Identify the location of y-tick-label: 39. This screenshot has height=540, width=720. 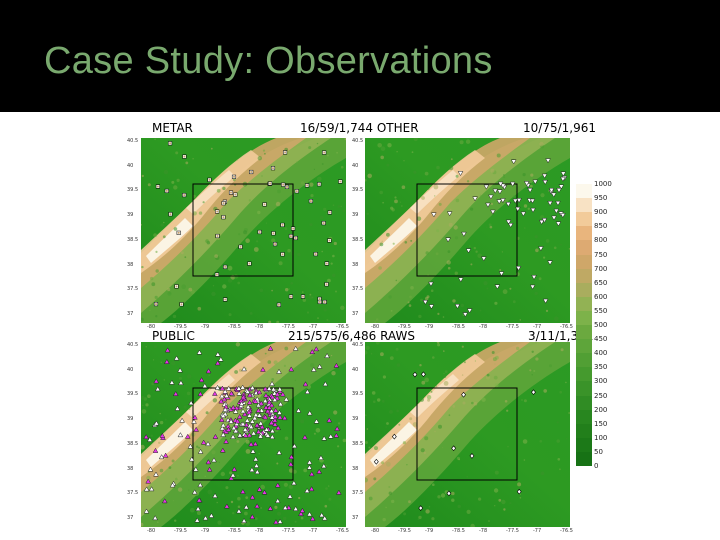
(130, 215).